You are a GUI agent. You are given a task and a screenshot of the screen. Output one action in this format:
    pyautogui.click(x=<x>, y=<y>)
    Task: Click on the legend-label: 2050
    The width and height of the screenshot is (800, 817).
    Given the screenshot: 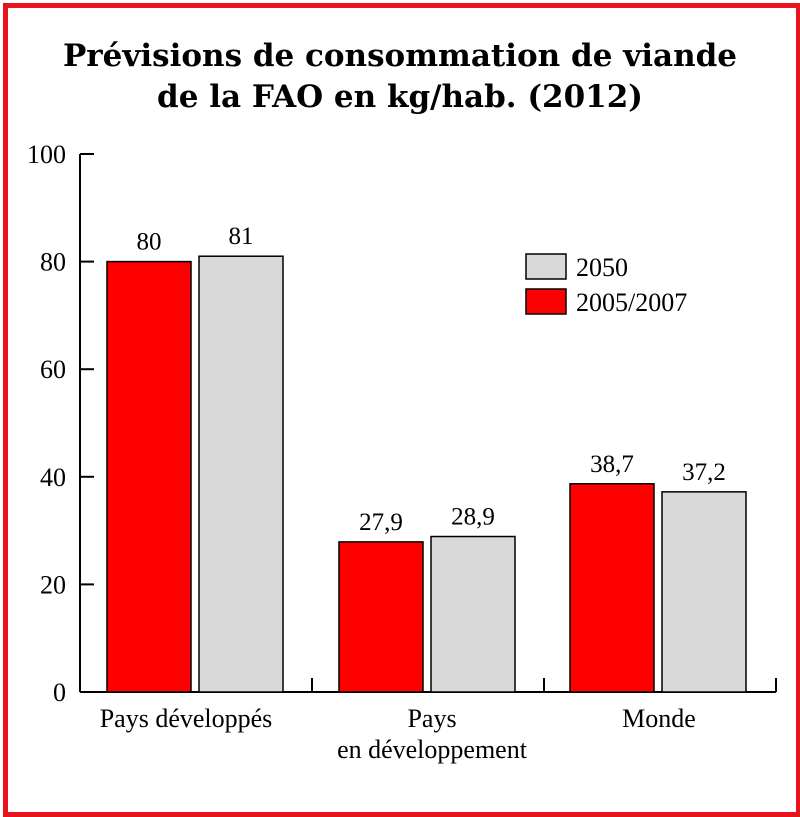 What is the action you would take?
    pyautogui.click(x=602, y=267)
    